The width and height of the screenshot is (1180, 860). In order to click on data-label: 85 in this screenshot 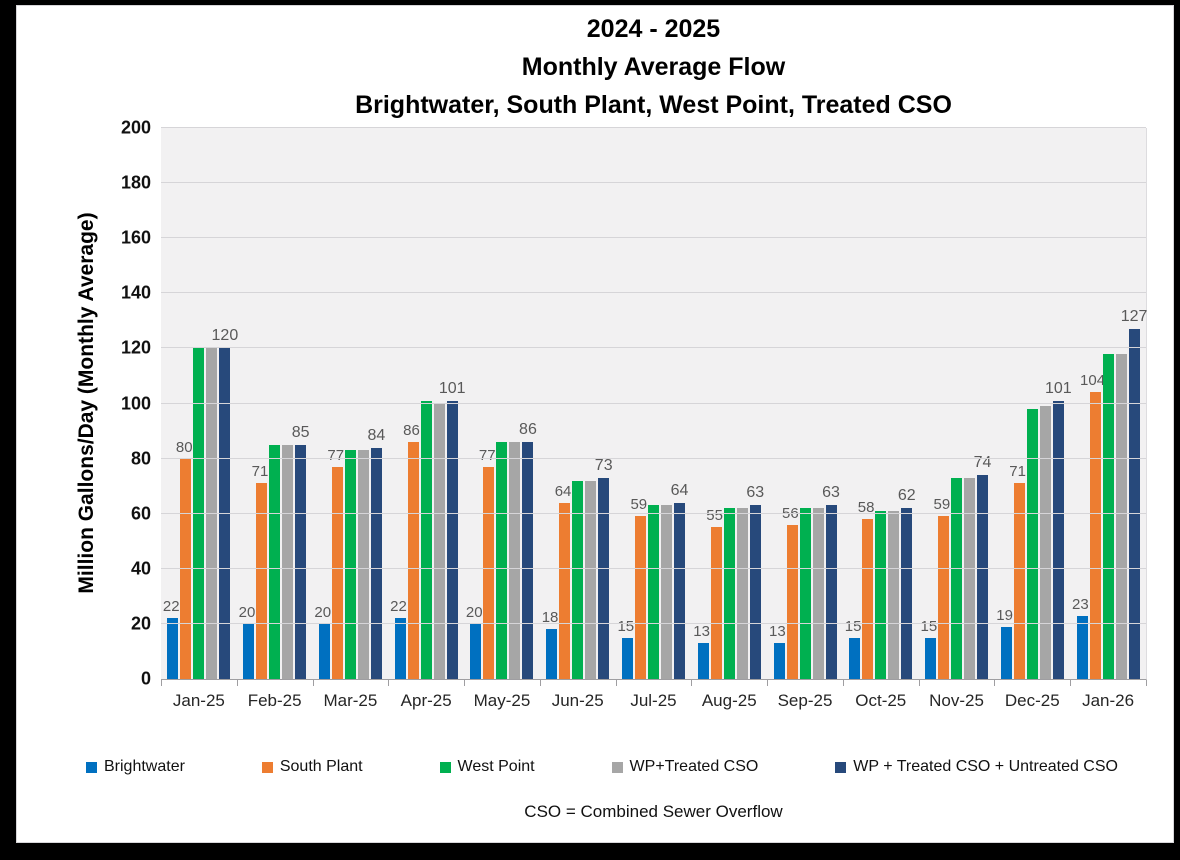, I will do `click(300, 432)`.